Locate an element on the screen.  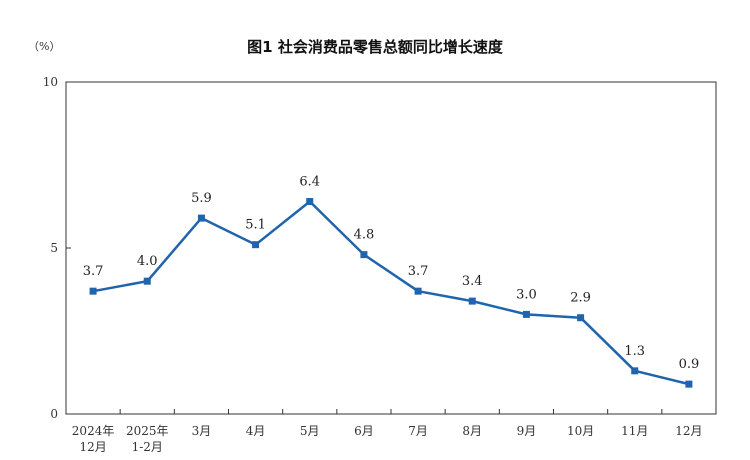
x-tick-label: 4月 is located at coordinates (256, 431).